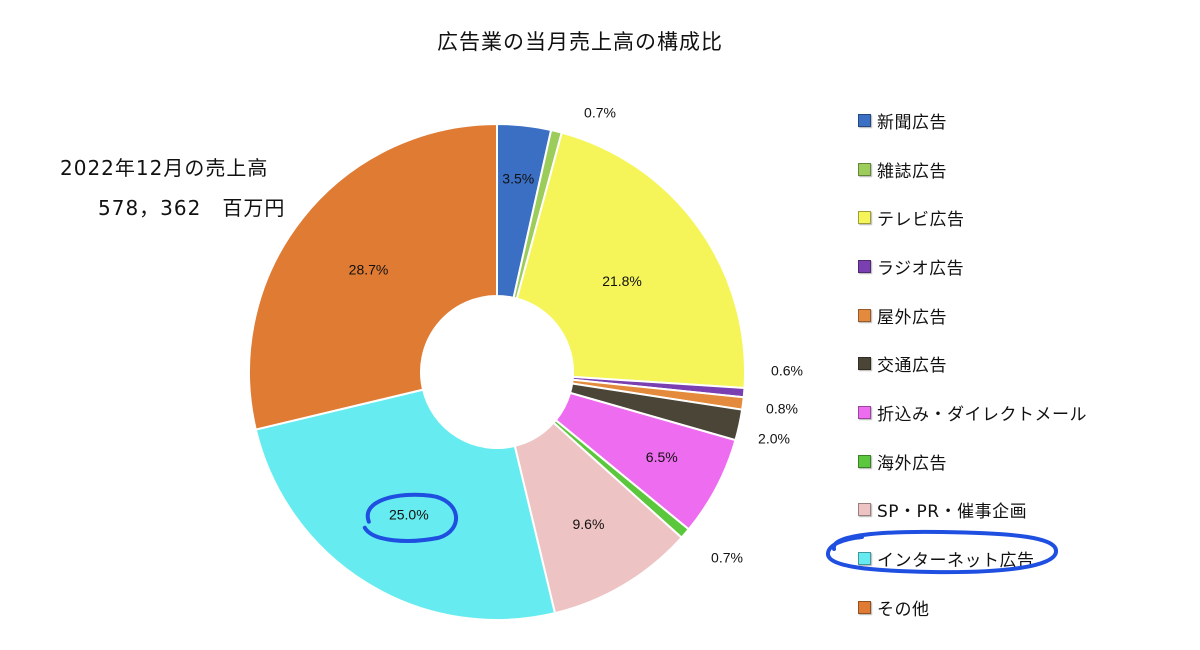 The width and height of the screenshot is (1200, 650). I want to click on legend-item: 新聞広告, so click(972, 120).